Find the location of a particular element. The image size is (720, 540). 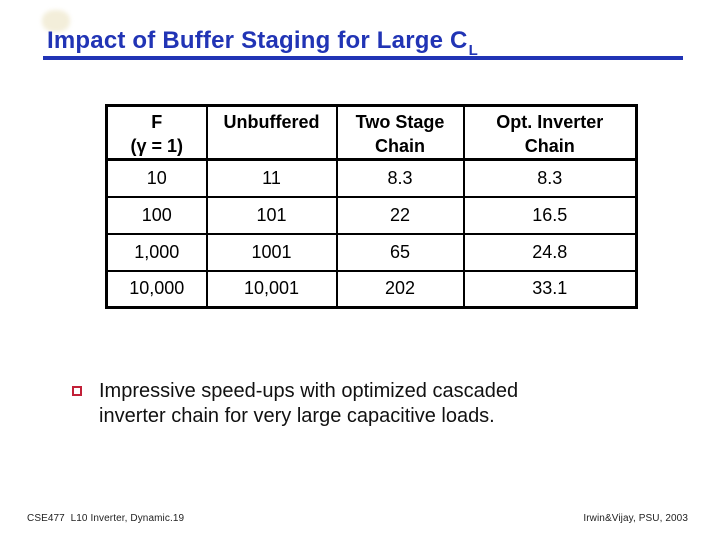

cell-opt-inverter-10000: 33.1 is located at coordinates (550, 289).